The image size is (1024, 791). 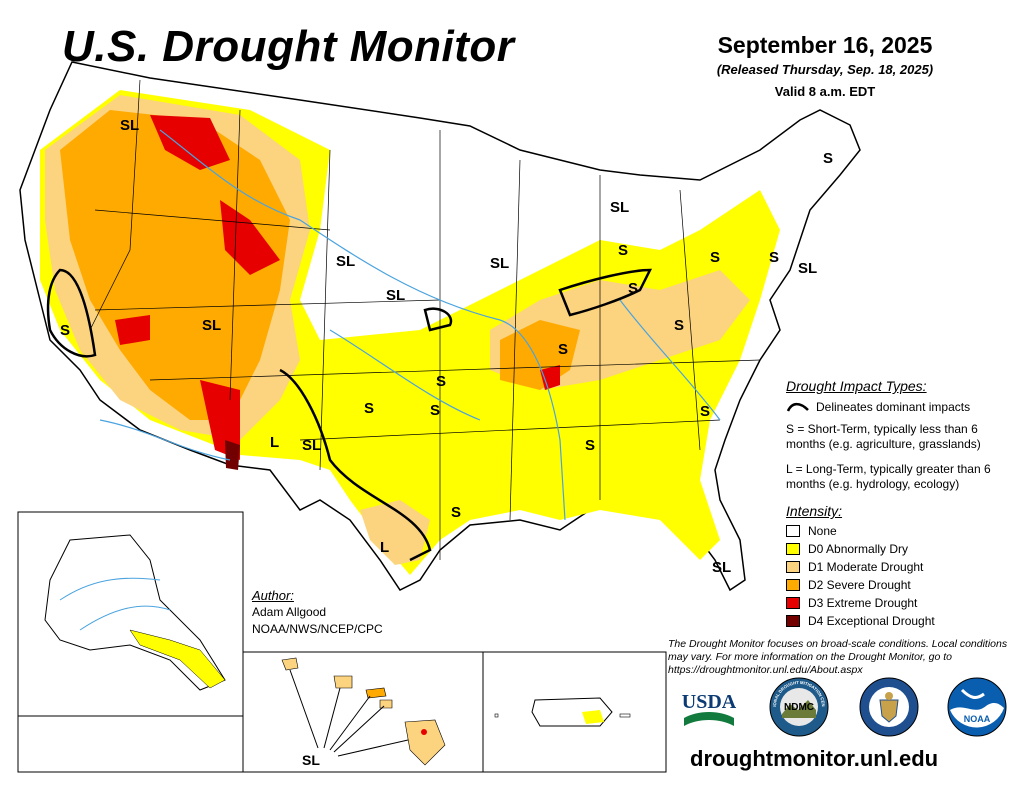 I want to click on label-sl-hi: SL, so click(x=311, y=760).